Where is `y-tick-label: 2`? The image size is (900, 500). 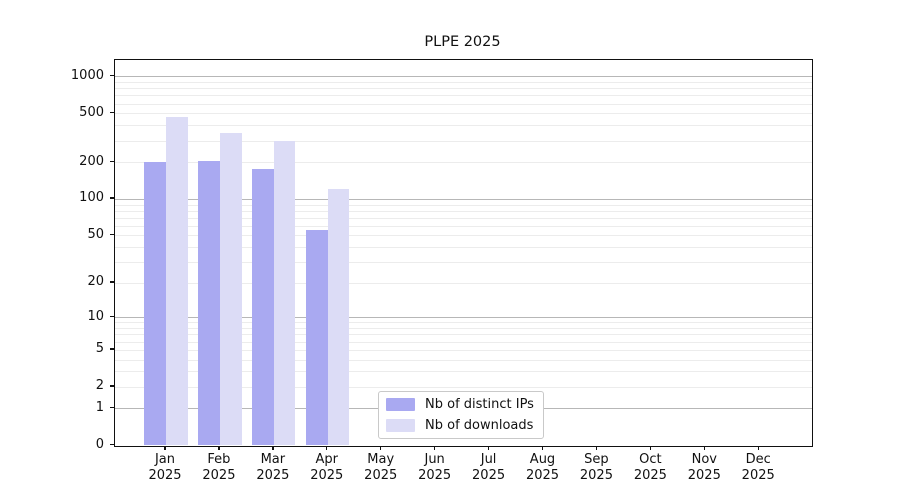
y-tick-label: 2 is located at coordinates (99, 386).